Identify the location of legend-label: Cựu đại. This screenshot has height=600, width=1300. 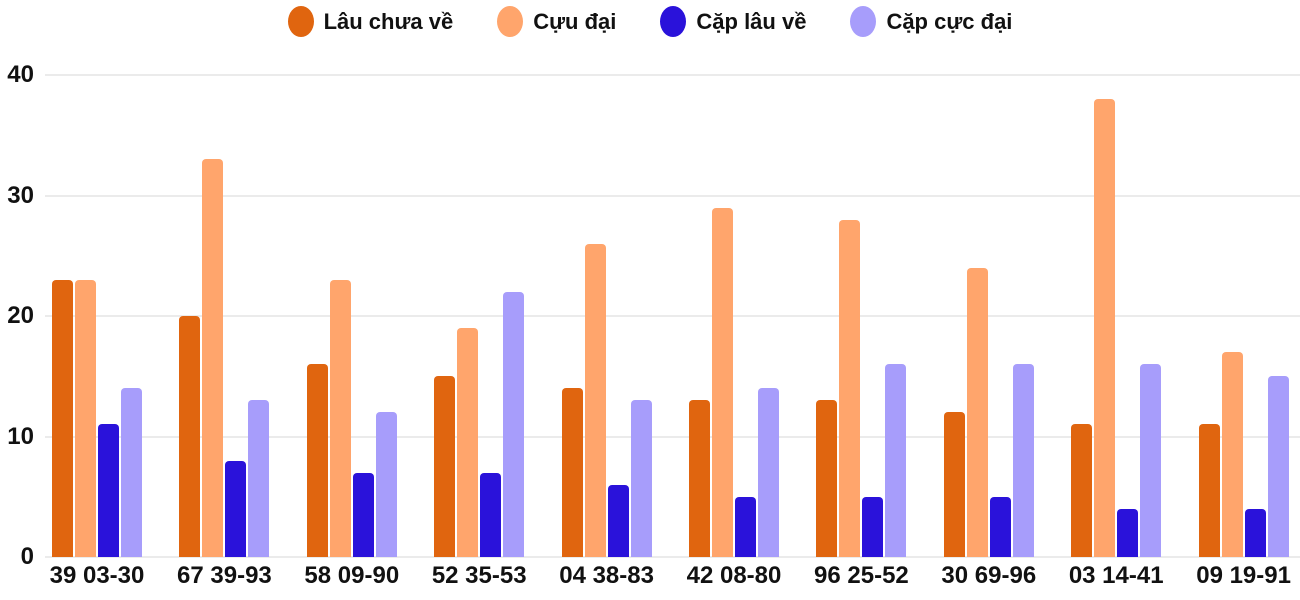
(575, 21).